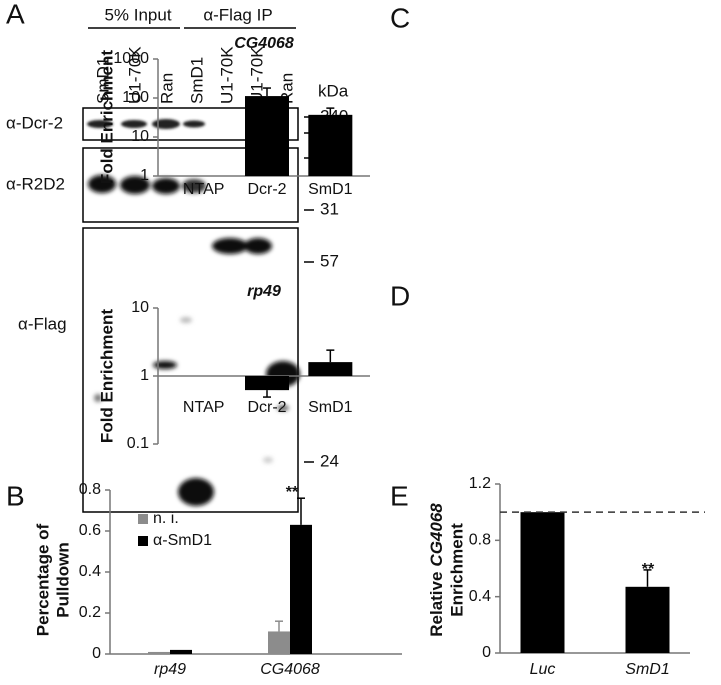 The height and width of the screenshot is (685, 721). I want to click on legend-label: n. i., so click(166, 518).